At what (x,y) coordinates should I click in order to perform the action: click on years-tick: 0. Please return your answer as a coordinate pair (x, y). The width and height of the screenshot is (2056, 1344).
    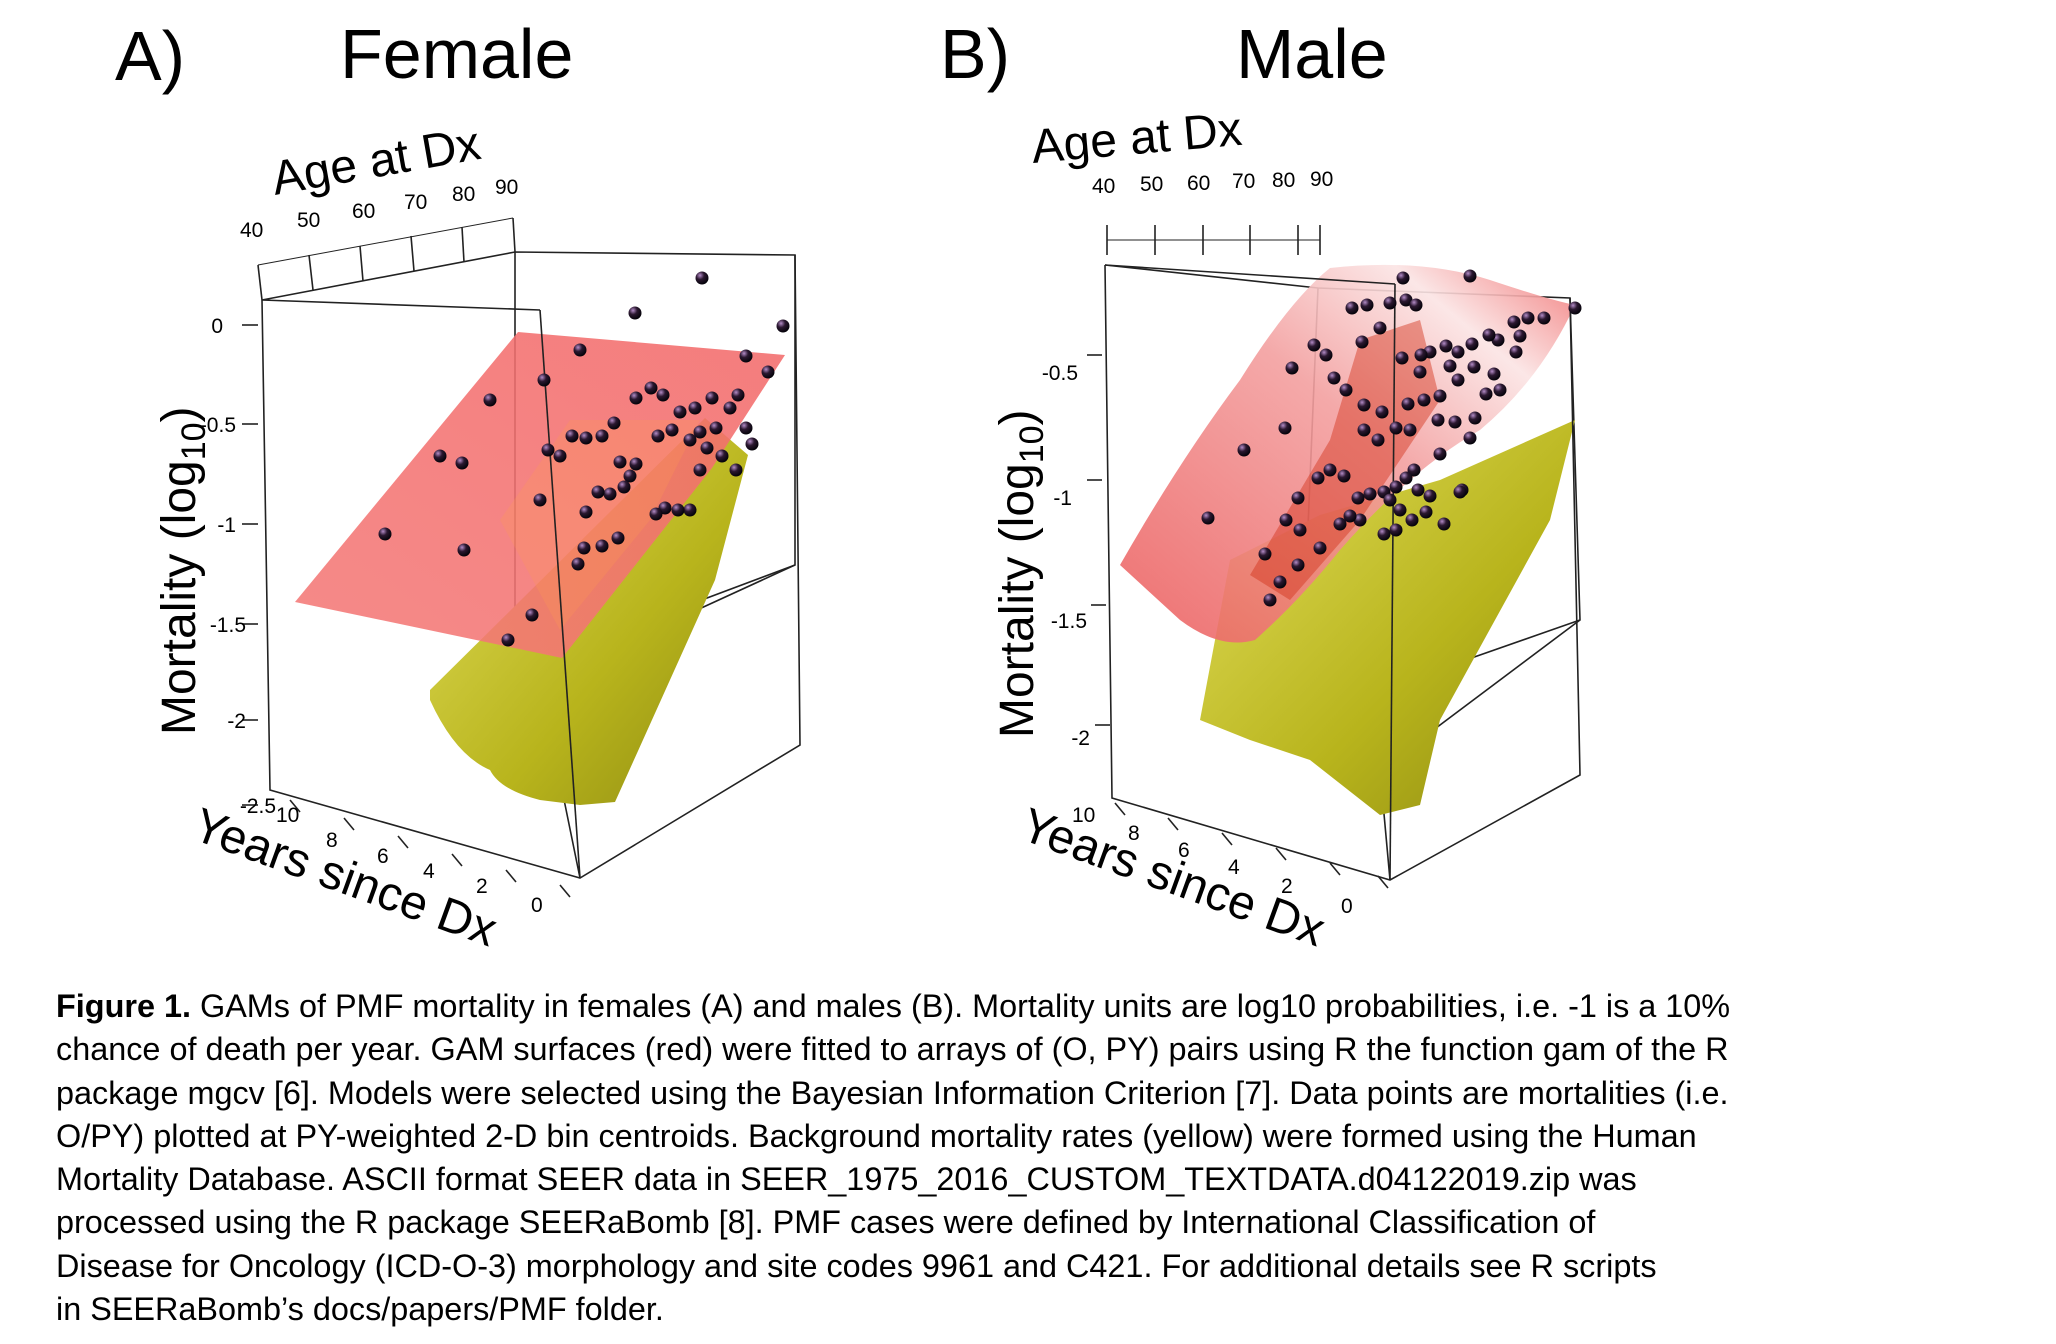
    Looking at the image, I should click on (537, 905).